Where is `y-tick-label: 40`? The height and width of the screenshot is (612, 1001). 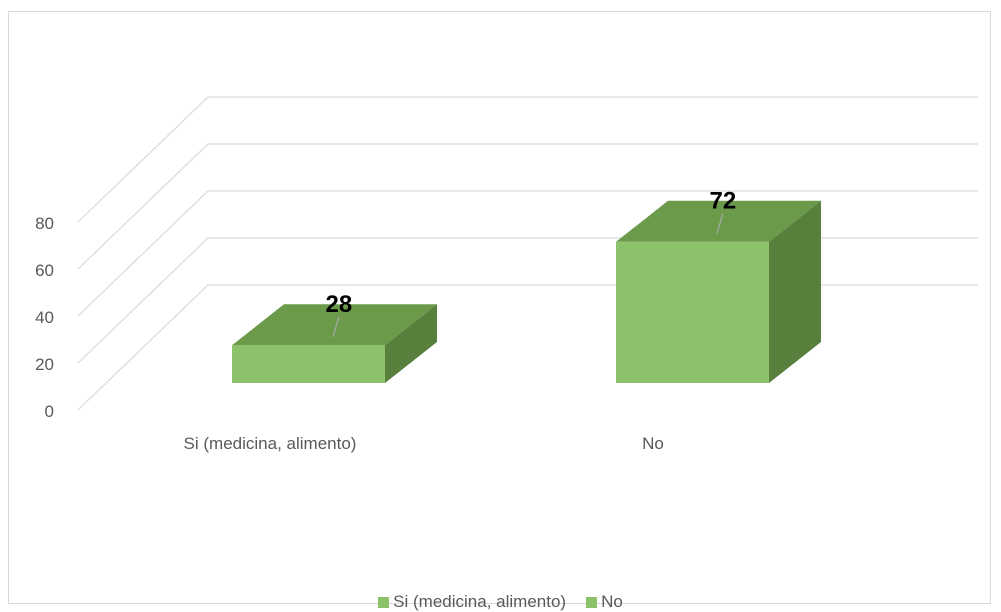
y-tick-label: 40 is located at coordinates (44, 317).